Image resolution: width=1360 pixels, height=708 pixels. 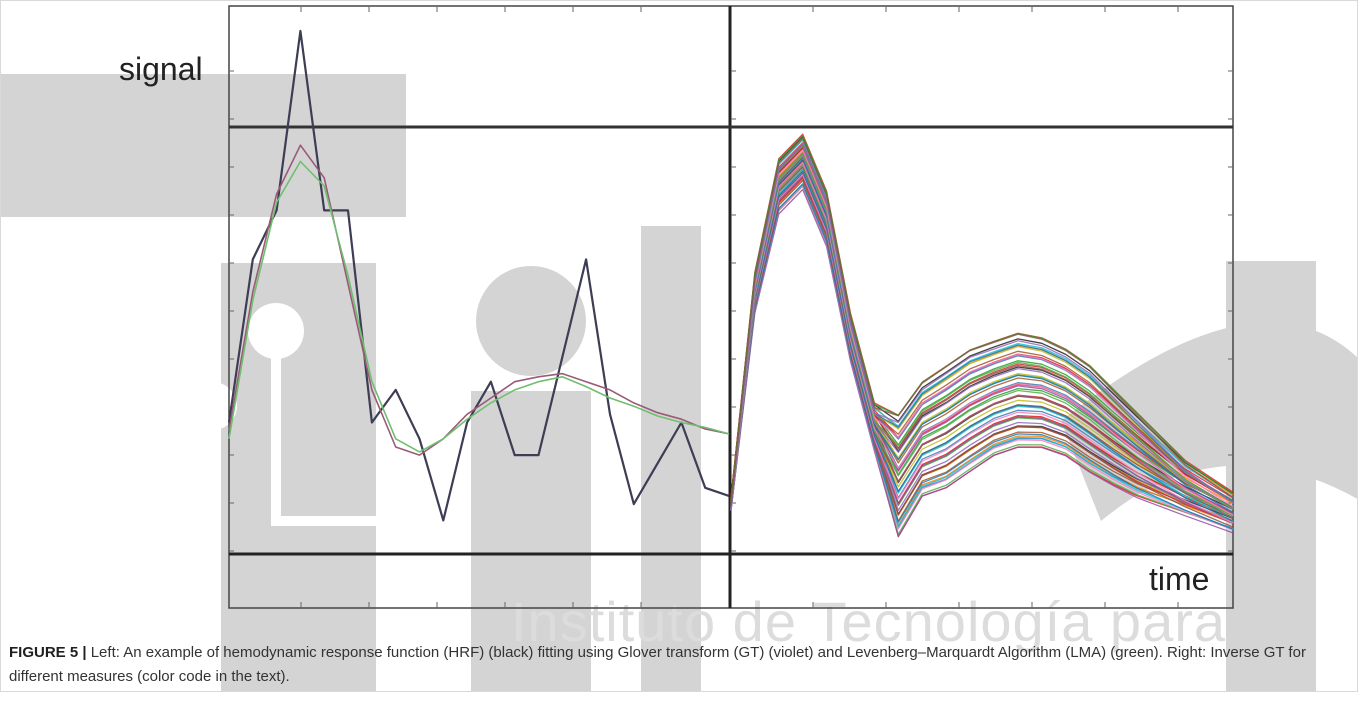 What do you see at coordinates (161, 69) in the screenshot?
I see `y-axis-label: signal` at bounding box center [161, 69].